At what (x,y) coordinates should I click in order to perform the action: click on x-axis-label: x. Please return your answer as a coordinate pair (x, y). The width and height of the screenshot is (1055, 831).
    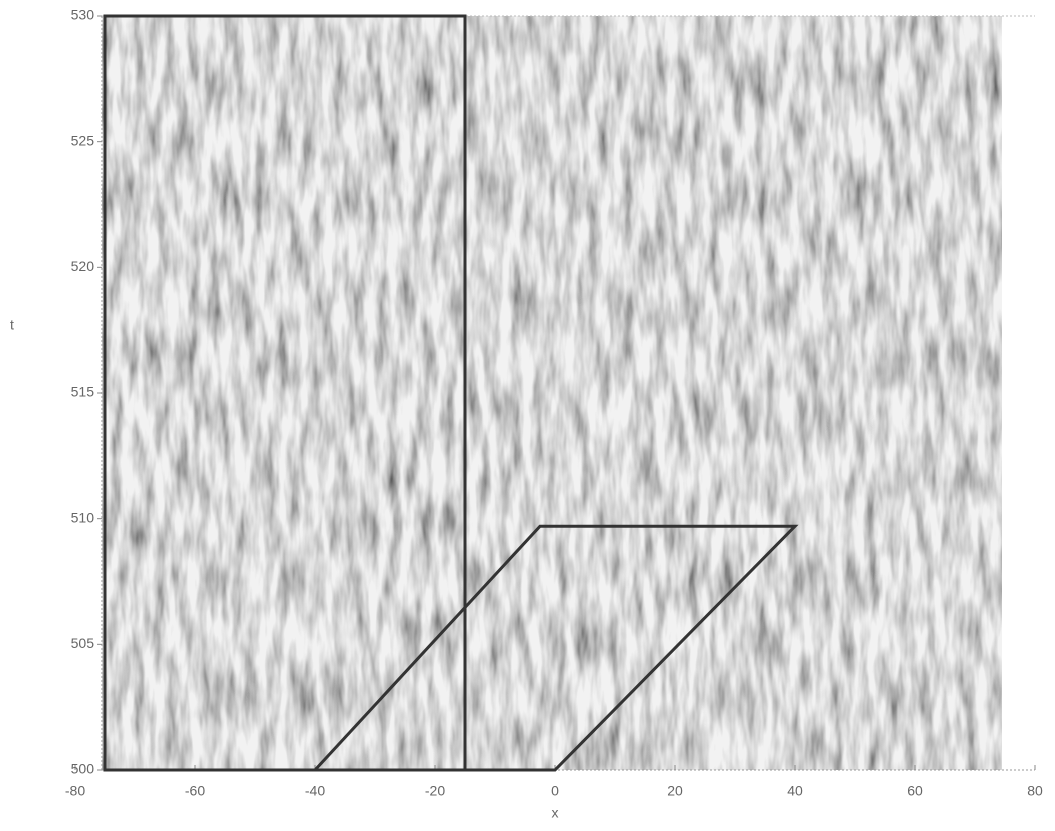
    Looking at the image, I should click on (555, 813).